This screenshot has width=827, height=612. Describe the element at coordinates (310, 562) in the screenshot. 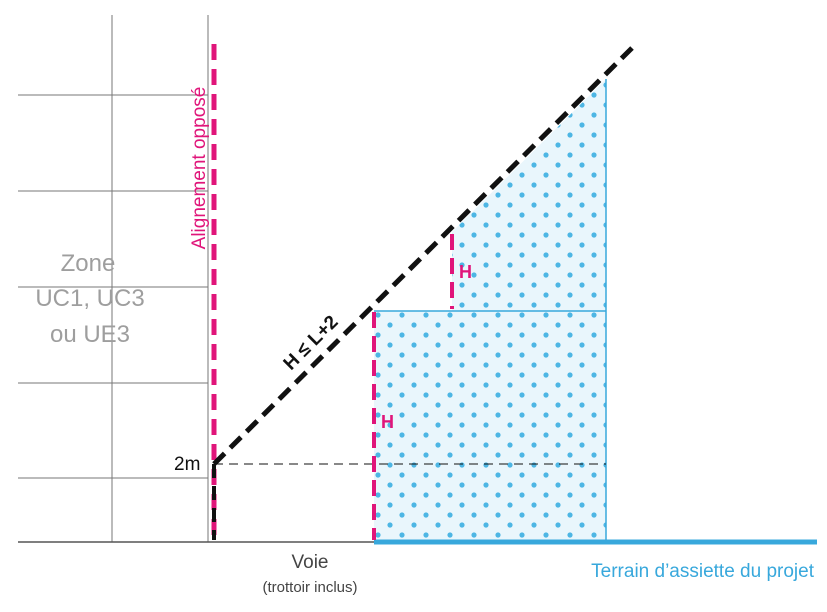

I see `voie-label: Voie` at that location.